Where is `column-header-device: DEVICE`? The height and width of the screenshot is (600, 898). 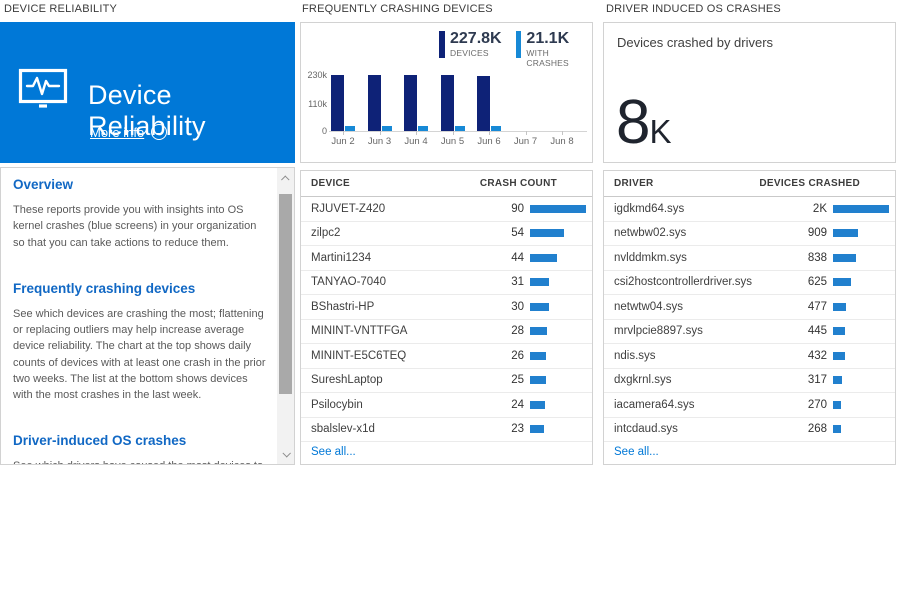
column-header-device: DEVICE is located at coordinates (331, 183).